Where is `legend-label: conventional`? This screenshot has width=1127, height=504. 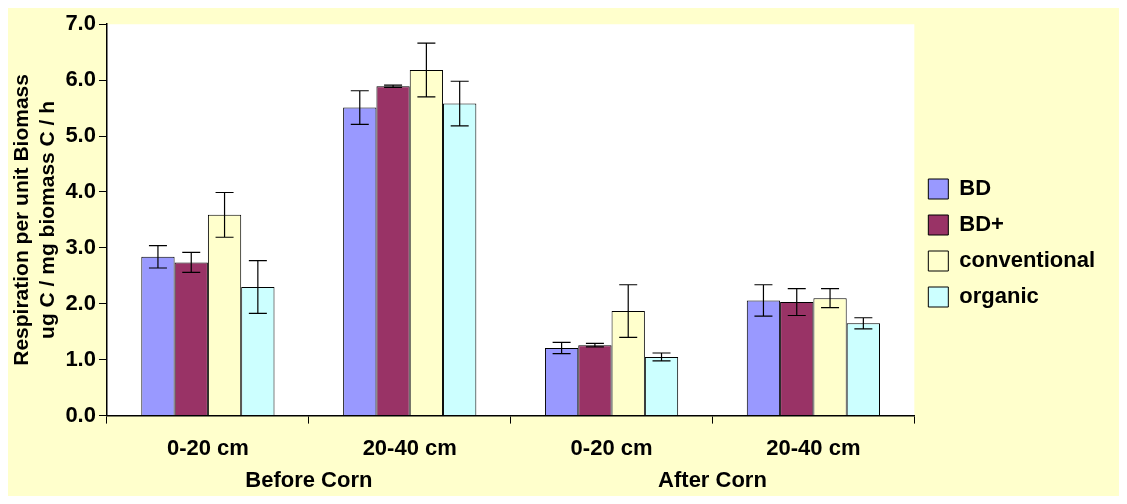
legend-label: conventional is located at coordinates (1027, 260).